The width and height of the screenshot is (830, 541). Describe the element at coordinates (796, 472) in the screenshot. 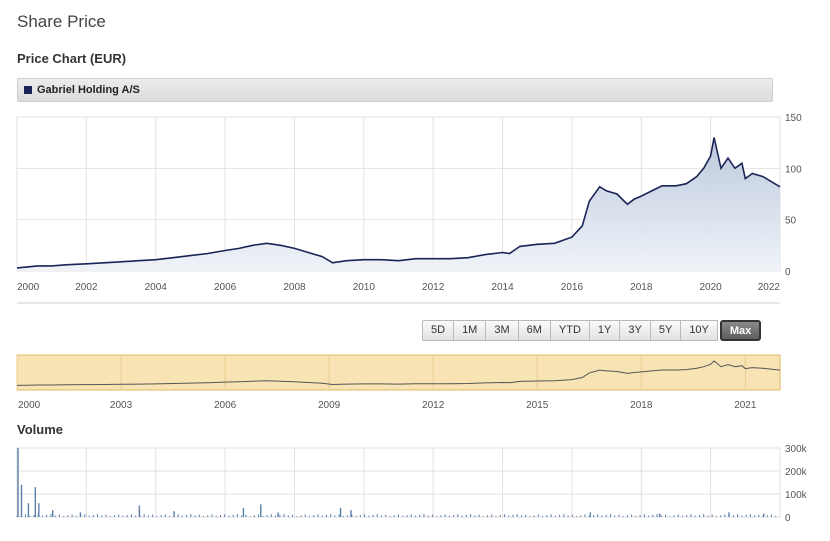

I see `volume-y-tick-label: 200k` at that location.